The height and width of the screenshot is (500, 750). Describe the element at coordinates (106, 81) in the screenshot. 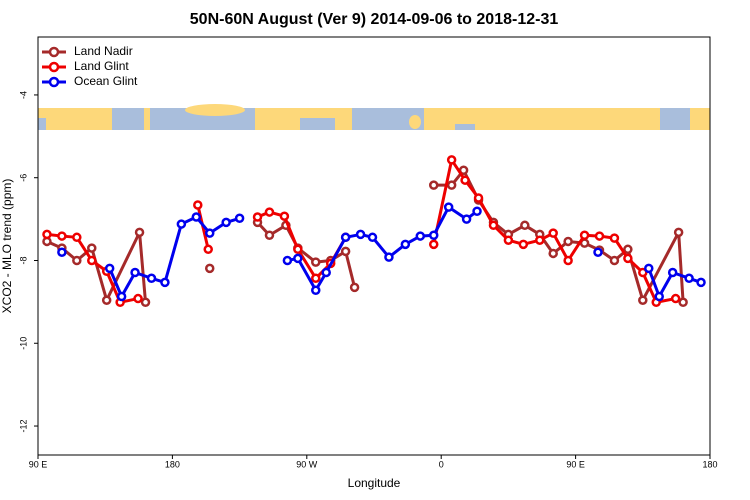

I see `legend-label: Ocean Glint` at that location.